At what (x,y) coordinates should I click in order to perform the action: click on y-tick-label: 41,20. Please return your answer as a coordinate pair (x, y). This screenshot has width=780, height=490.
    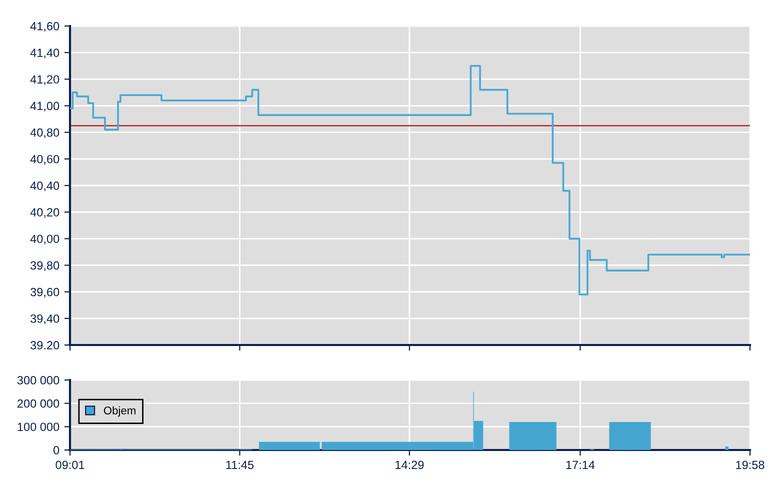
    Looking at the image, I should click on (45, 80).